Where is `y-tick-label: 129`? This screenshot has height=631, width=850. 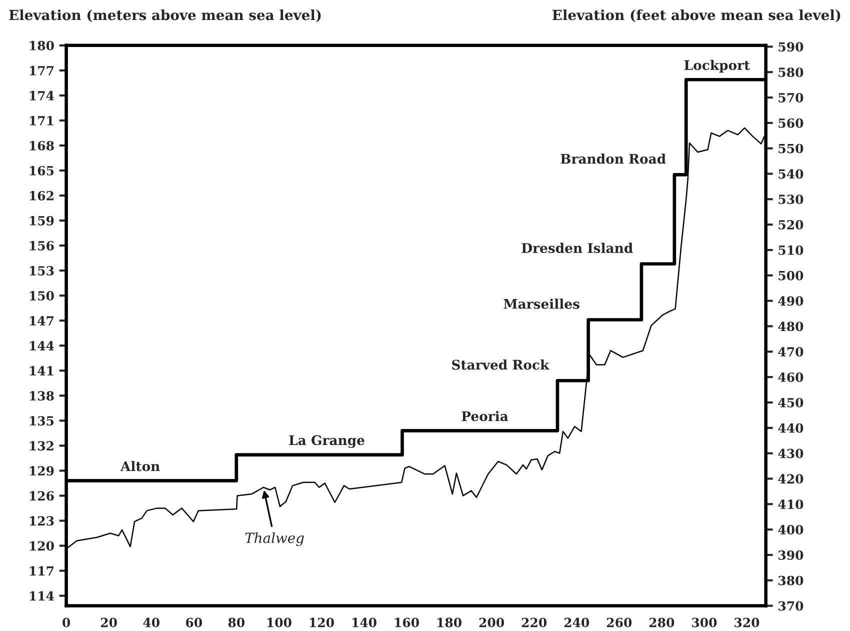 y-tick-label: 129 is located at coordinates (42, 471).